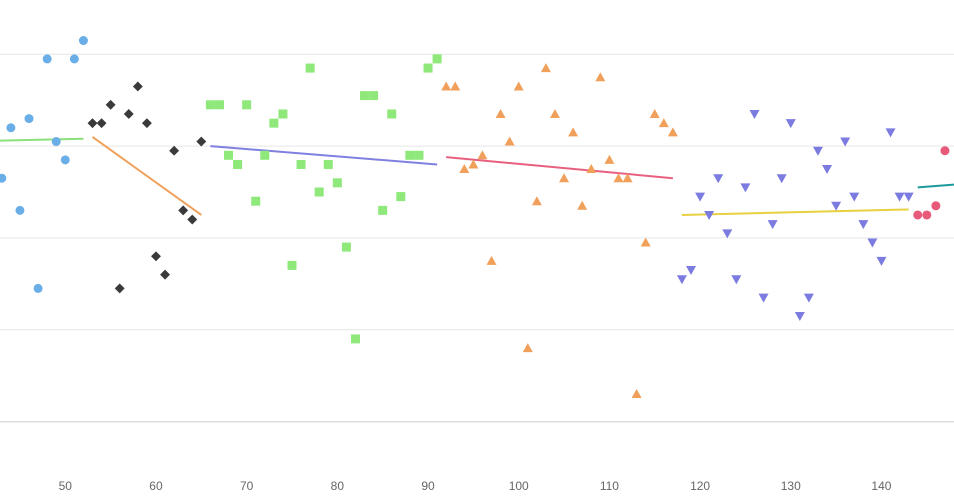  What do you see at coordinates (428, 486) in the screenshot?
I see `x-tick-label: 90` at bounding box center [428, 486].